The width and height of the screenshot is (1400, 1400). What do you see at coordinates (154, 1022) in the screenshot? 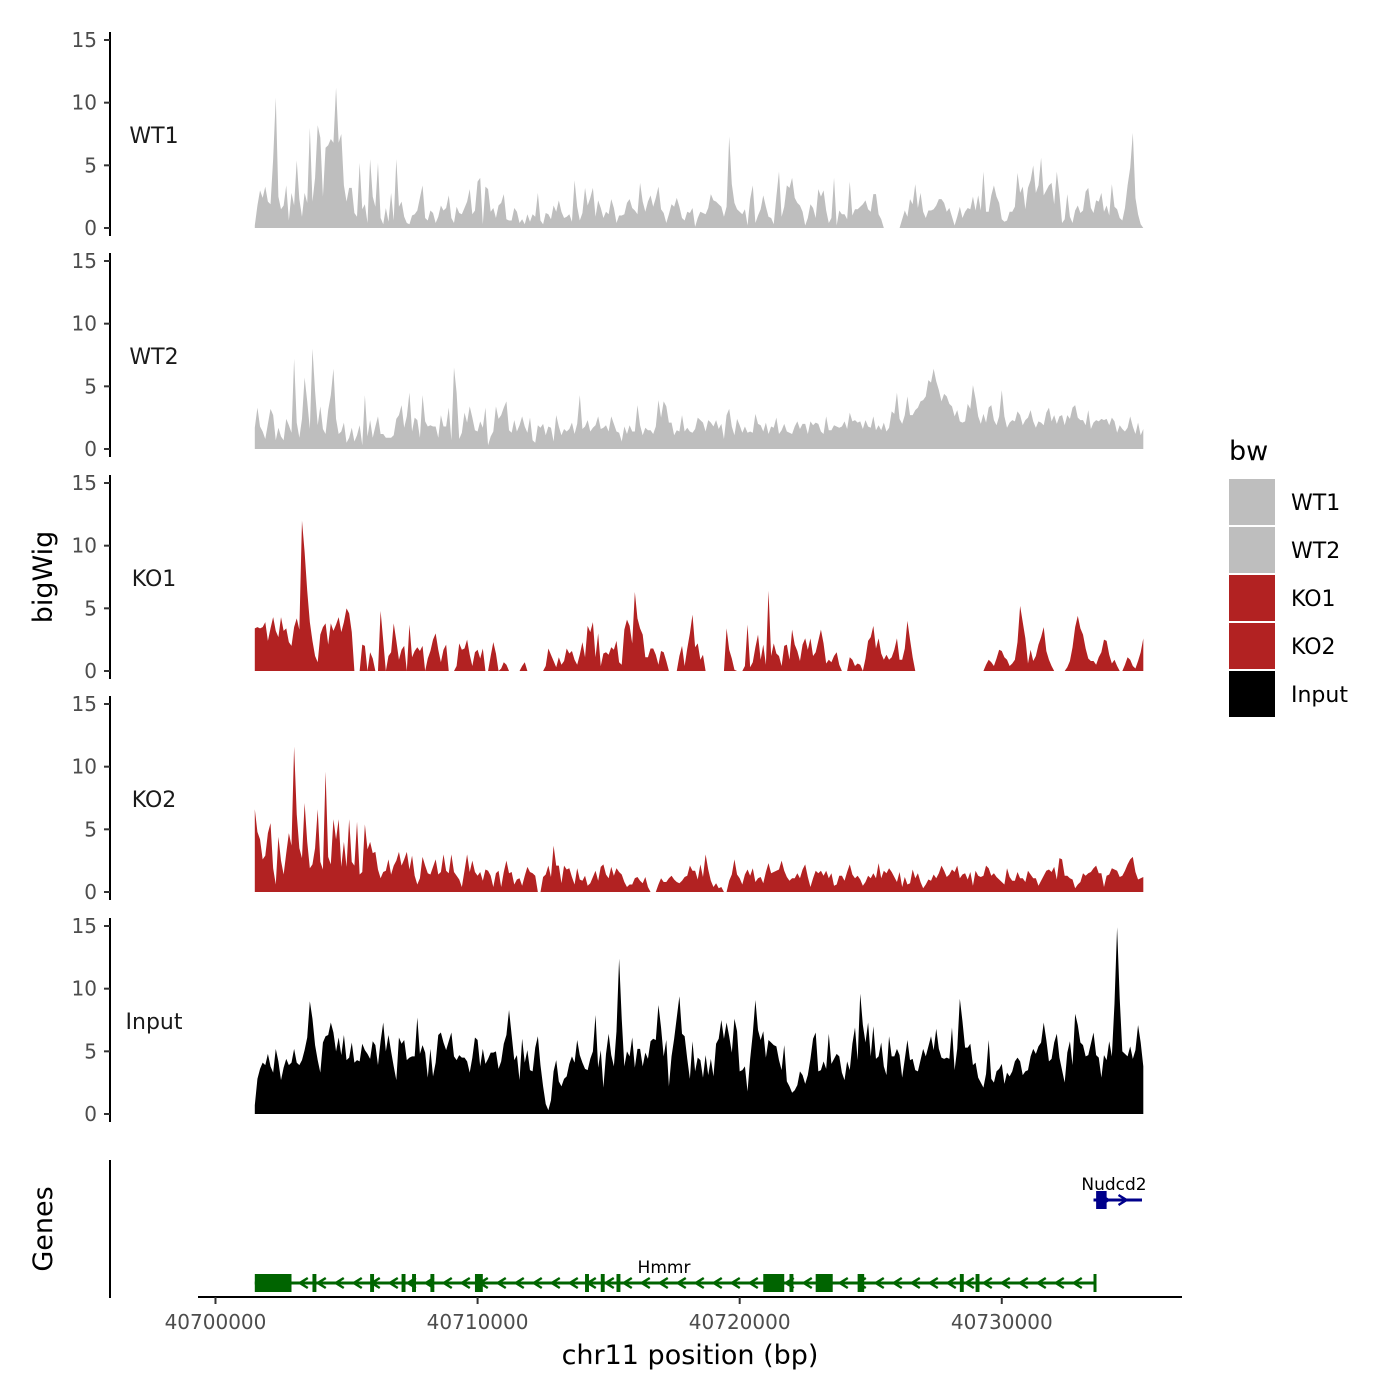
I see `track-label: Input` at bounding box center [154, 1022].